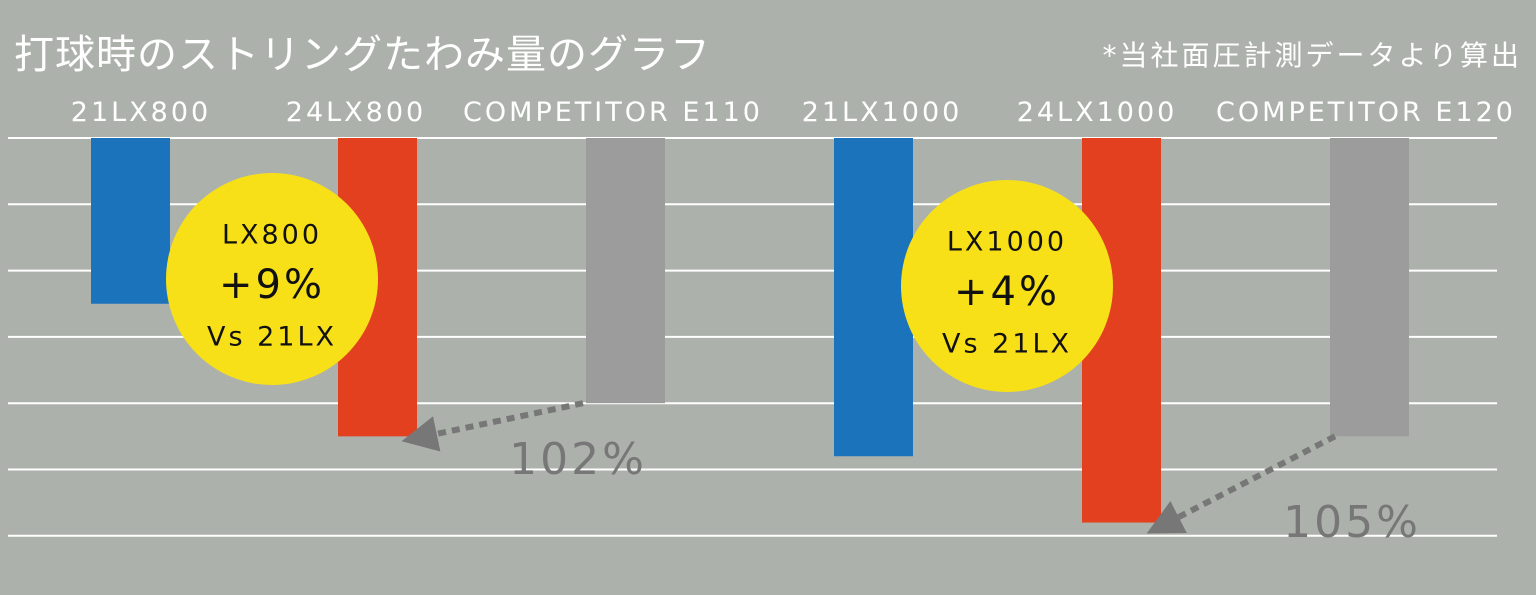  What do you see at coordinates (130, 221) in the screenshot?
I see `bar-21lx800` at bounding box center [130, 221].